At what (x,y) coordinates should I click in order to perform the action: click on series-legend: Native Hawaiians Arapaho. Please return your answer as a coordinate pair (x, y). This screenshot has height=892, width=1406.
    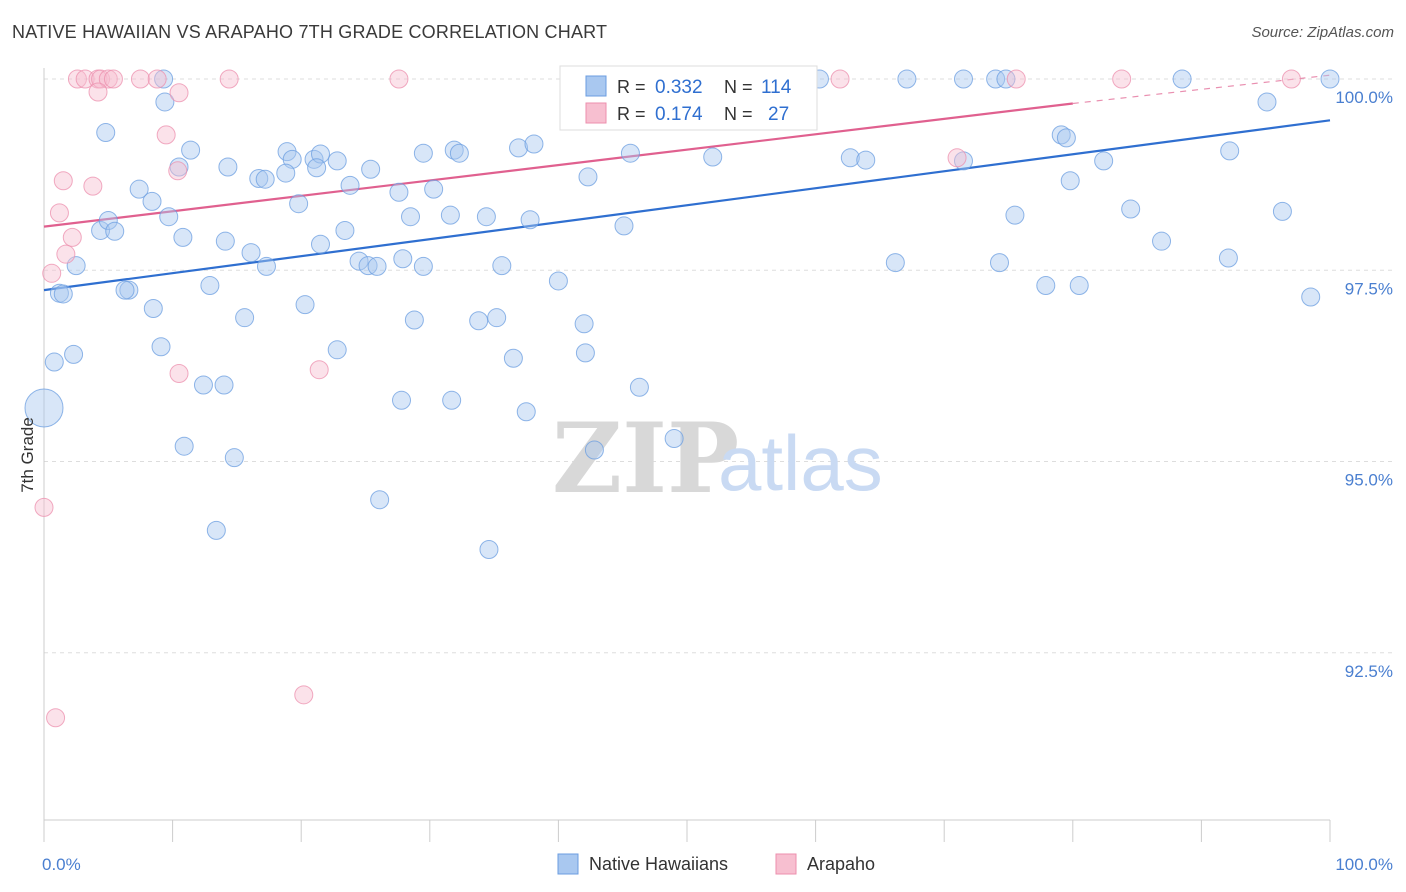
    Looking at the image, I should click on (716, 864).